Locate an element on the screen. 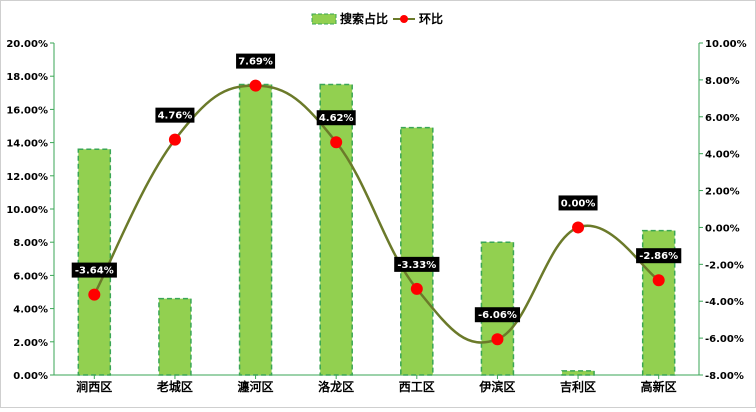 The width and height of the screenshot is (756, 412). y-left-tick-label: 16.00% is located at coordinates (27, 110).